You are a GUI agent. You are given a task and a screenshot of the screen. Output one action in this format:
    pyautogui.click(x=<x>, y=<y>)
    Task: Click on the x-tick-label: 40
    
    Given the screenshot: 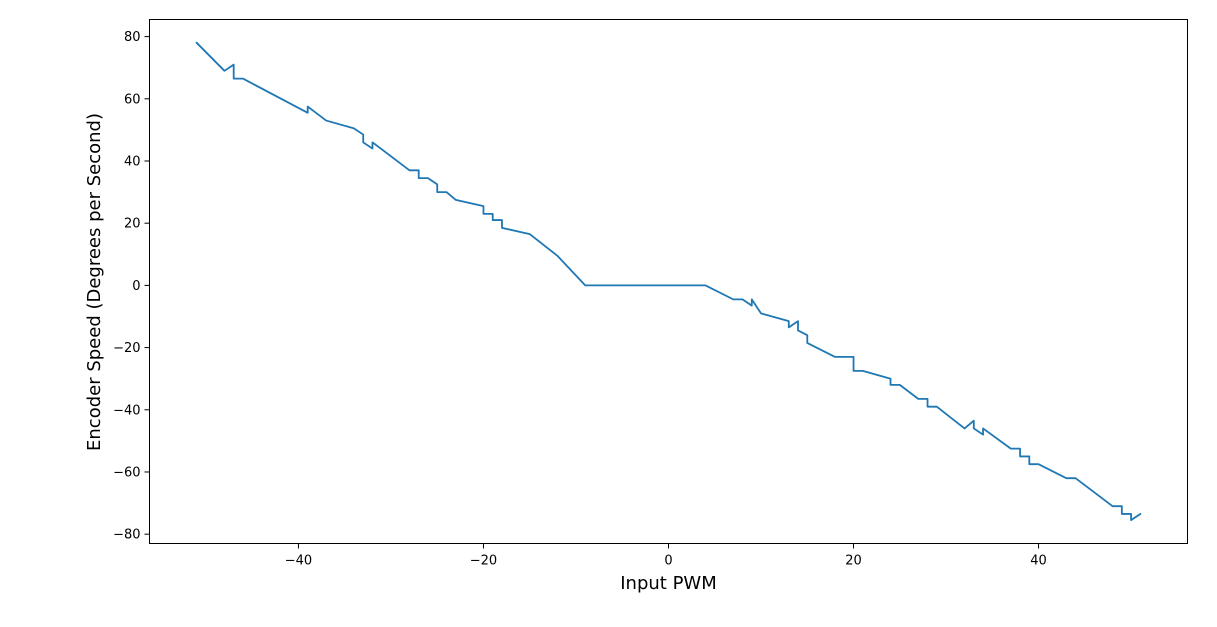 What is the action you would take?
    pyautogui.click(x=1038, y=561)
    